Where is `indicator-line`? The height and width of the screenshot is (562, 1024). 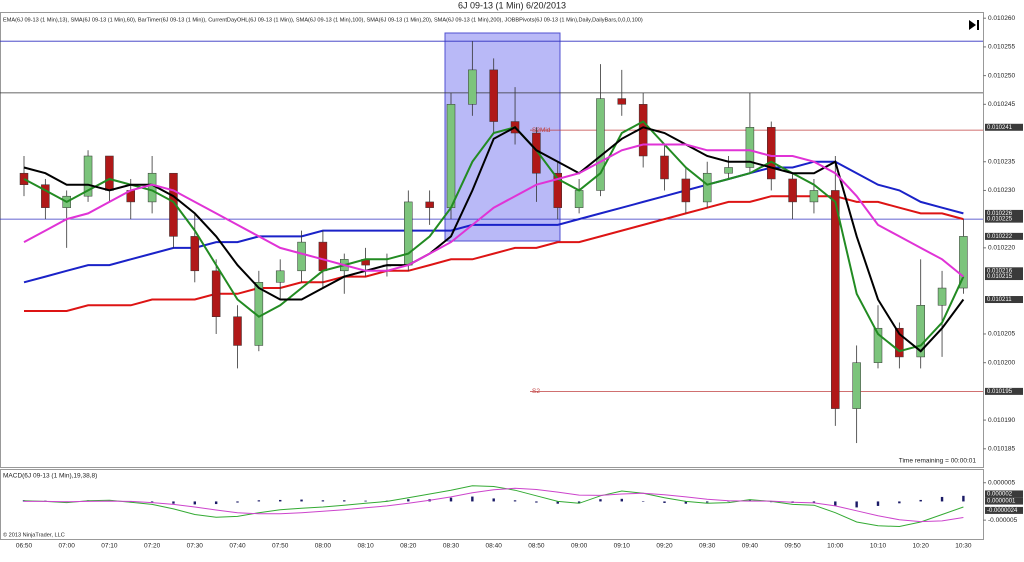
indicator-line is located at coordinates (493, 506).